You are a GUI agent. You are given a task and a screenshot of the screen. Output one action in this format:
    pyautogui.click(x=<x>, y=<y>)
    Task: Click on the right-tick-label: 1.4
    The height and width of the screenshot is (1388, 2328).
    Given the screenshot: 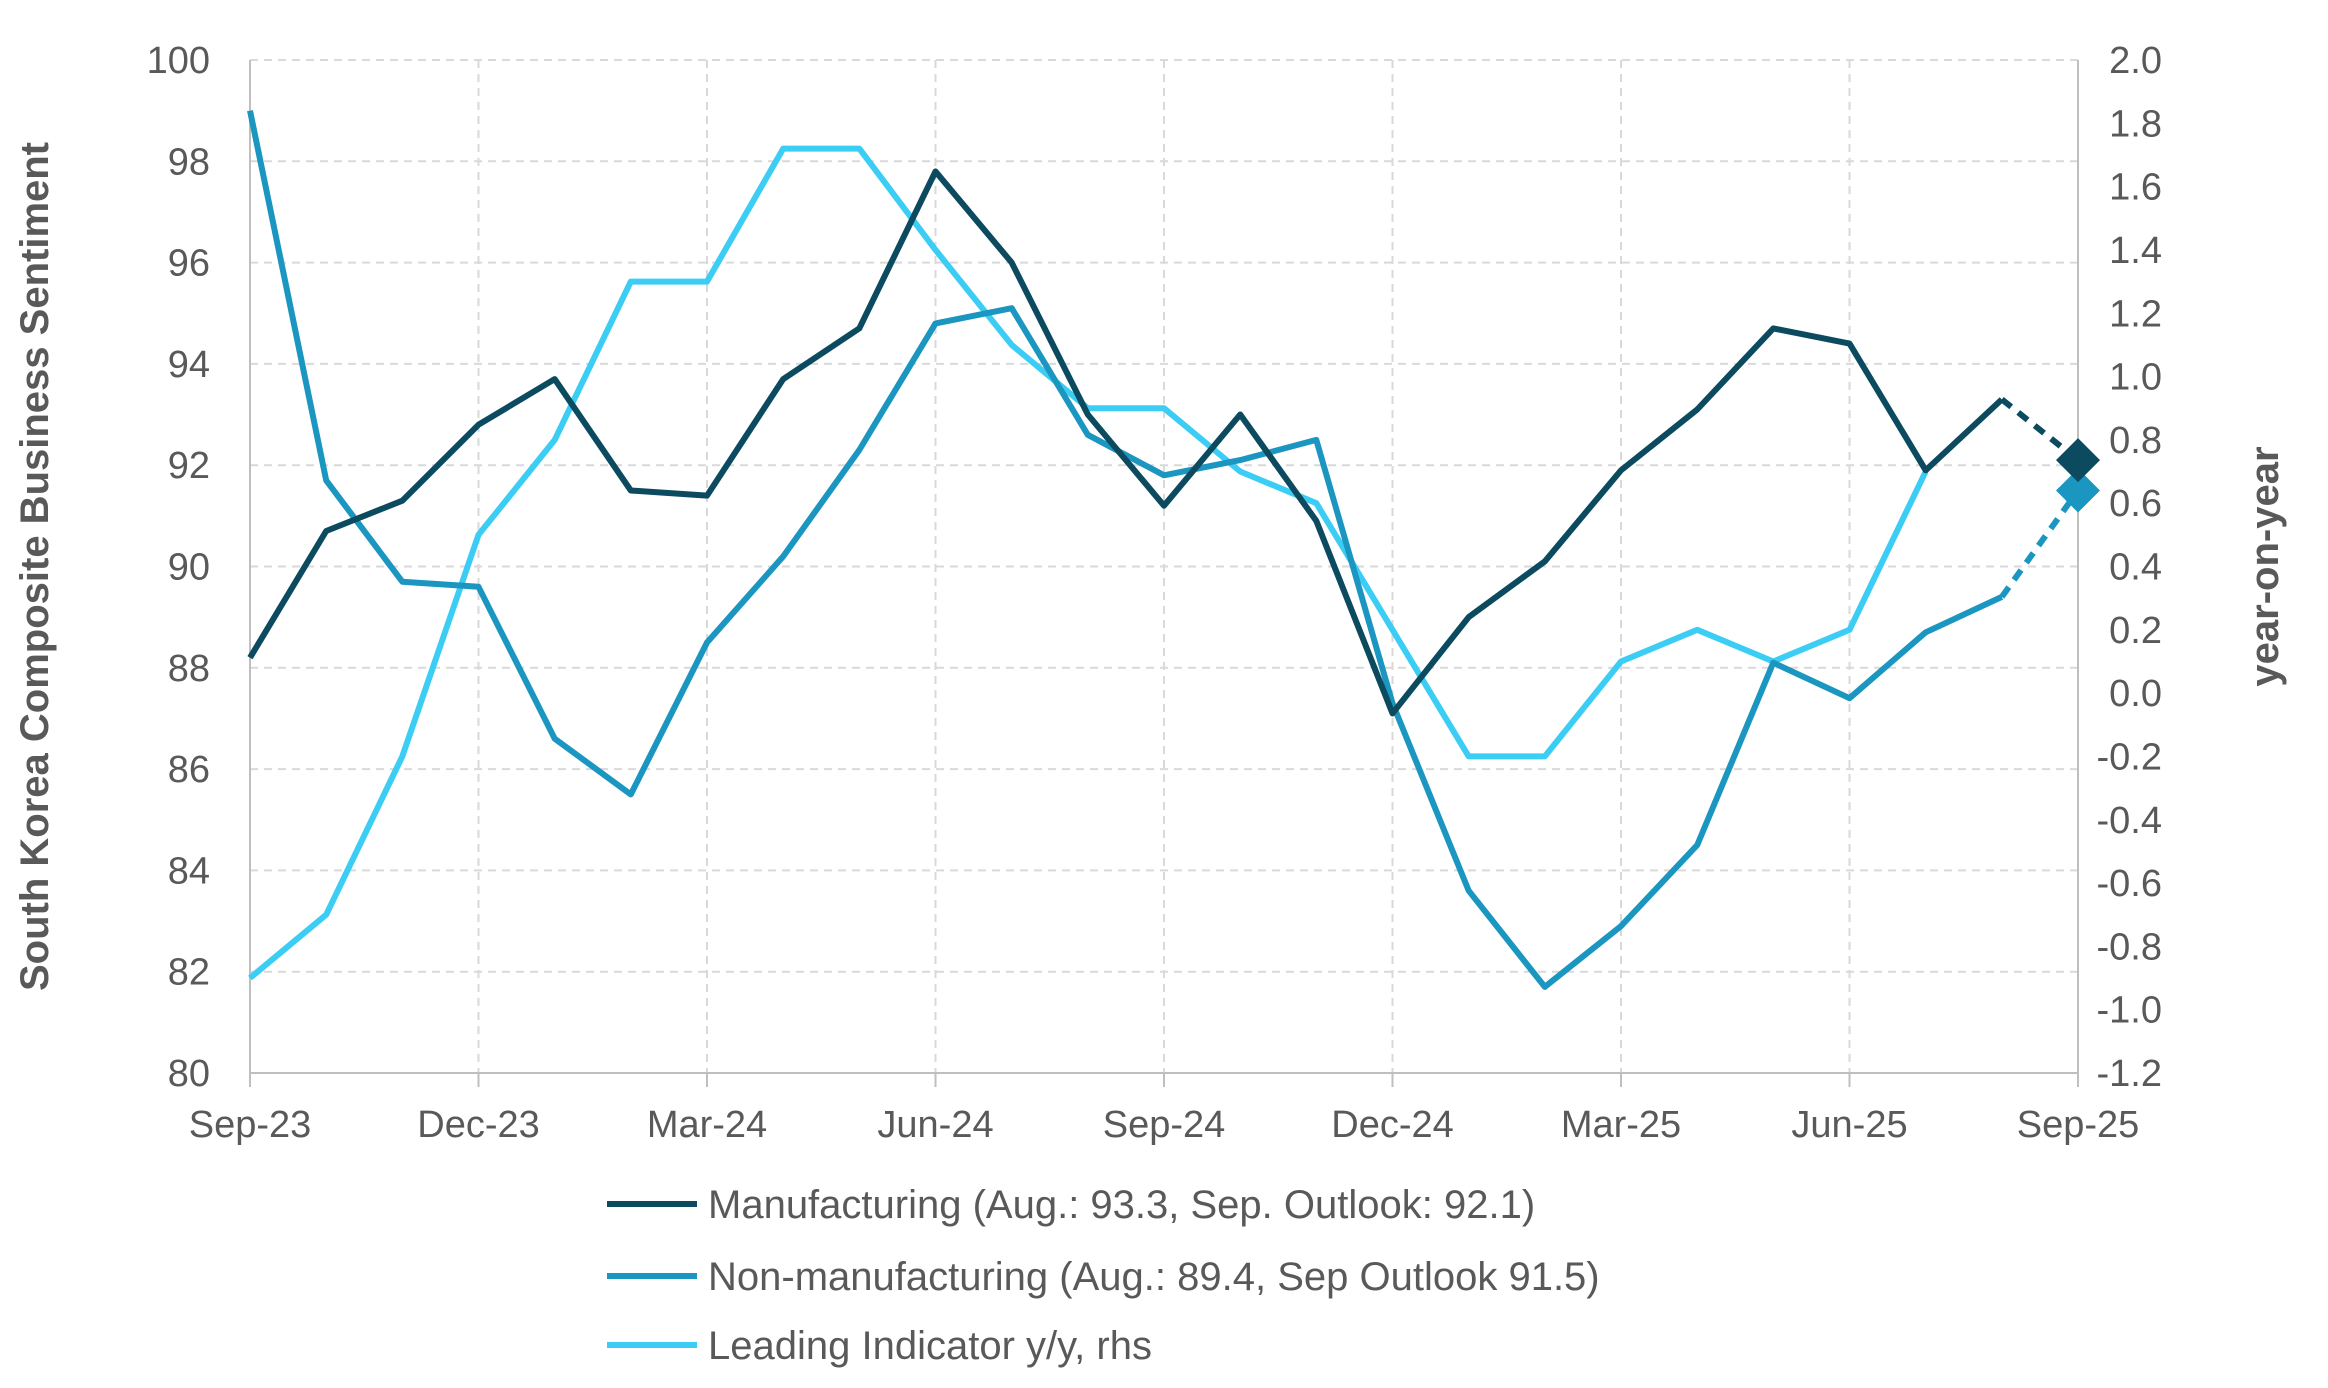 What is the action you would take?
    pyautogui.click(x=2135, y=251)
    